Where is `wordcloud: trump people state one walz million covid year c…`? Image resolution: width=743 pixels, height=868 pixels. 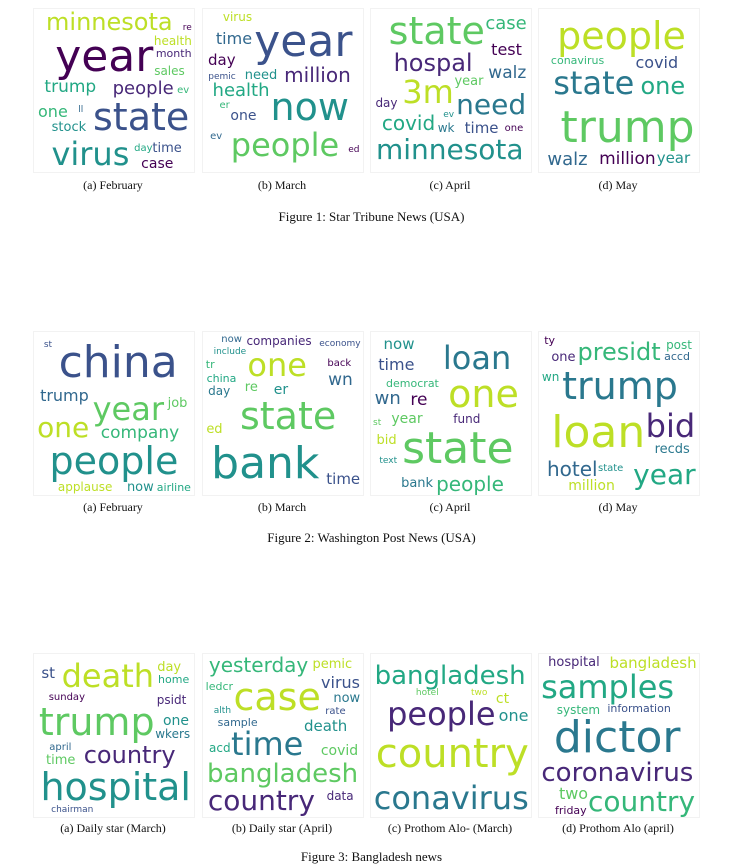
wordcloud: trump people state one walz million covid year c… is located at coordinates (619, 90).